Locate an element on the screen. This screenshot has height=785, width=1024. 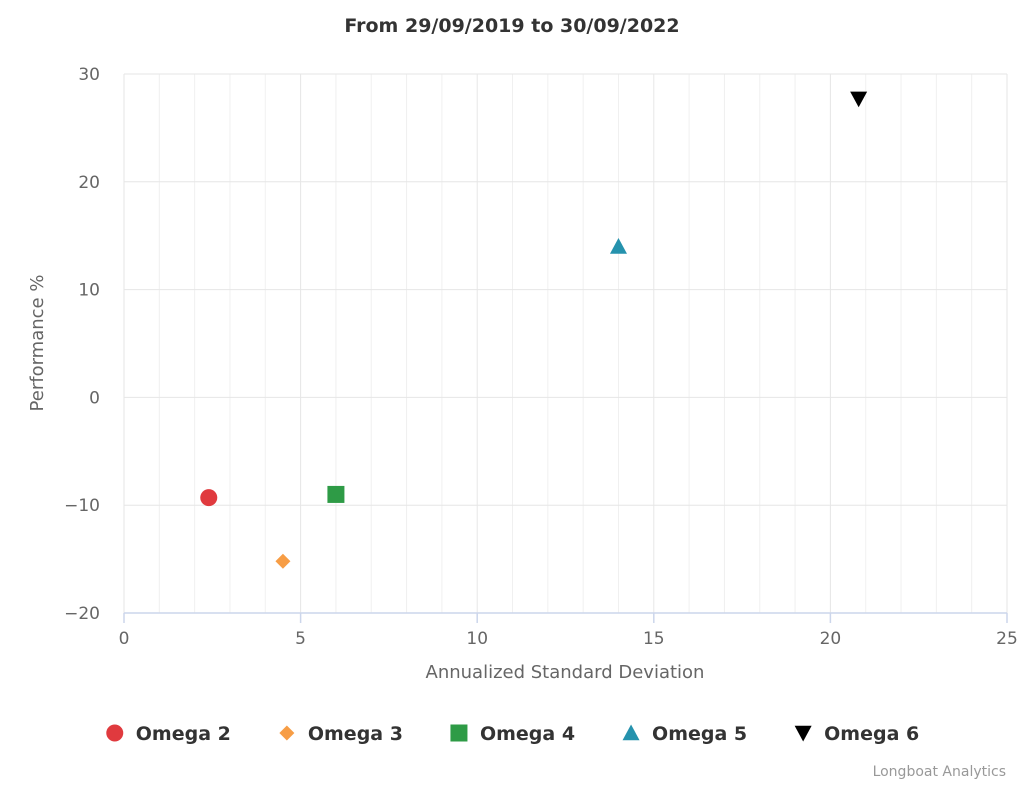
y-tick-label: 0 is located at coordinates (94, 398).